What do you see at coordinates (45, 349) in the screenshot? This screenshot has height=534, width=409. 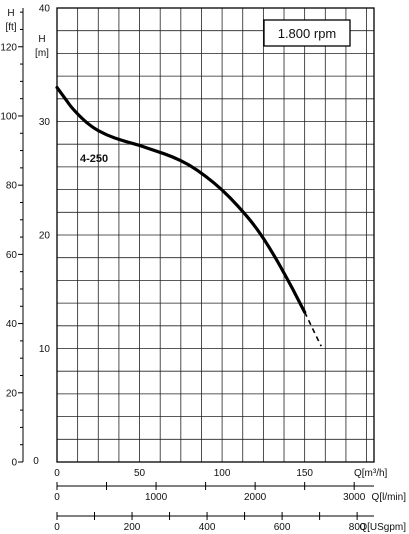 I see `m-tick-label: 10` at bounding box center [45, 349].